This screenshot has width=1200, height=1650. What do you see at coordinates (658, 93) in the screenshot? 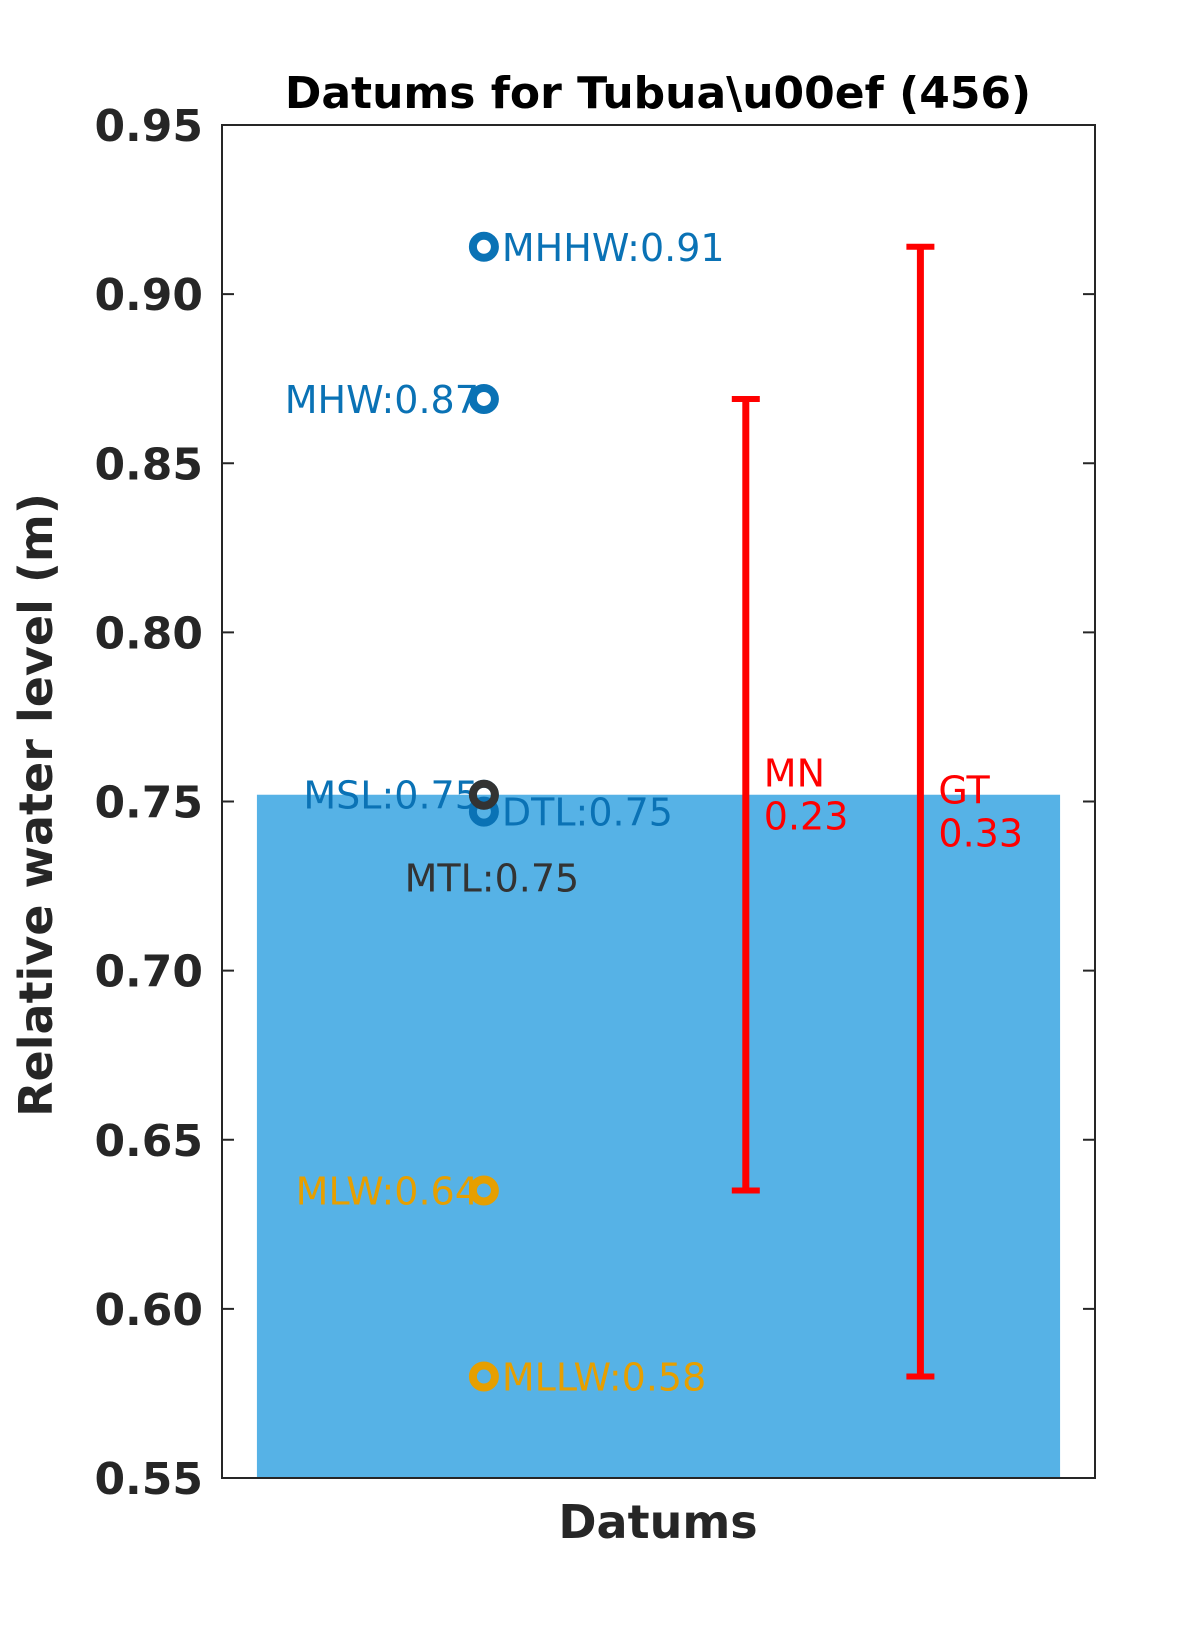
I see `chart-title: Datums for Tubua\u00ef (456)` at bounding box center [658, 93].